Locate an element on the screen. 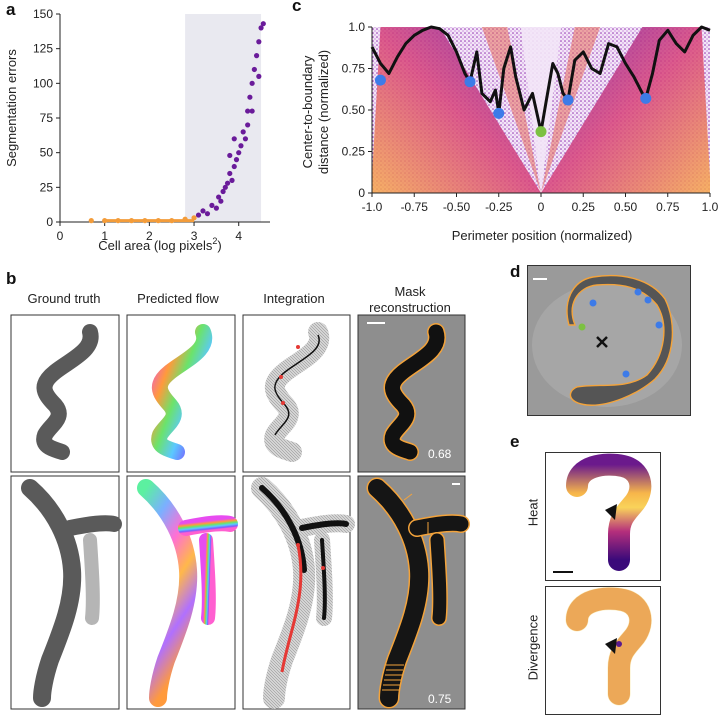  y-tick-label: 100 is located at coordinates (43, 83).